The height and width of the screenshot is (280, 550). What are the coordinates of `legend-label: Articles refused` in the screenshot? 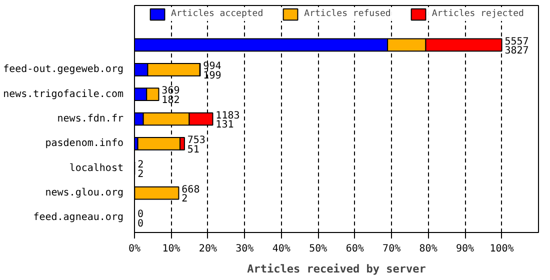 It's located at (347, 14).